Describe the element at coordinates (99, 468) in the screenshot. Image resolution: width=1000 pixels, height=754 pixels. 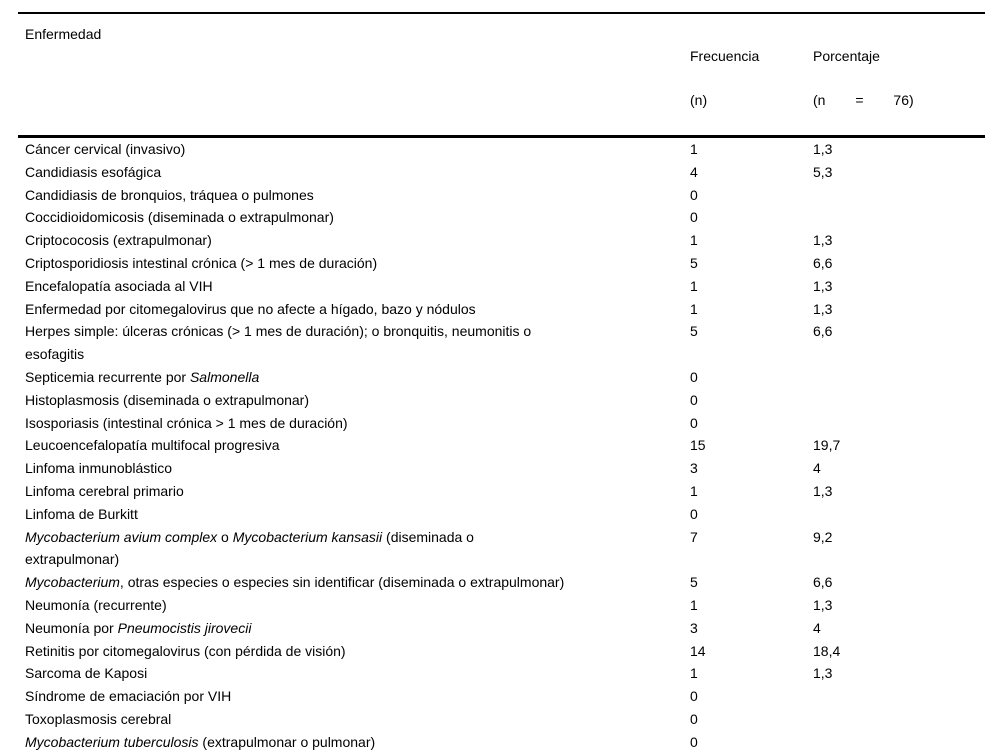
I see `disease-name: Linfoma inmunoblástico` at that location.